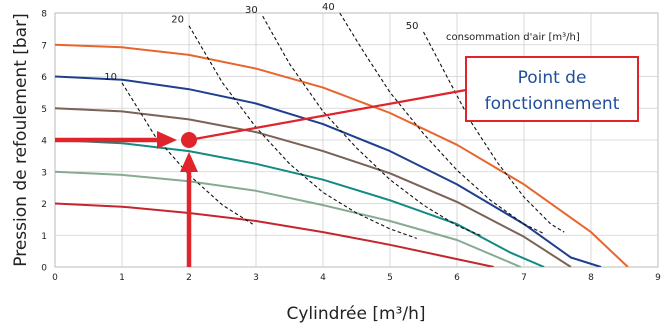 This screenshot has width=668, height=329. Describe the element at coordinates (275, 234) in the screenshot. I see `pump-curve` at that location.